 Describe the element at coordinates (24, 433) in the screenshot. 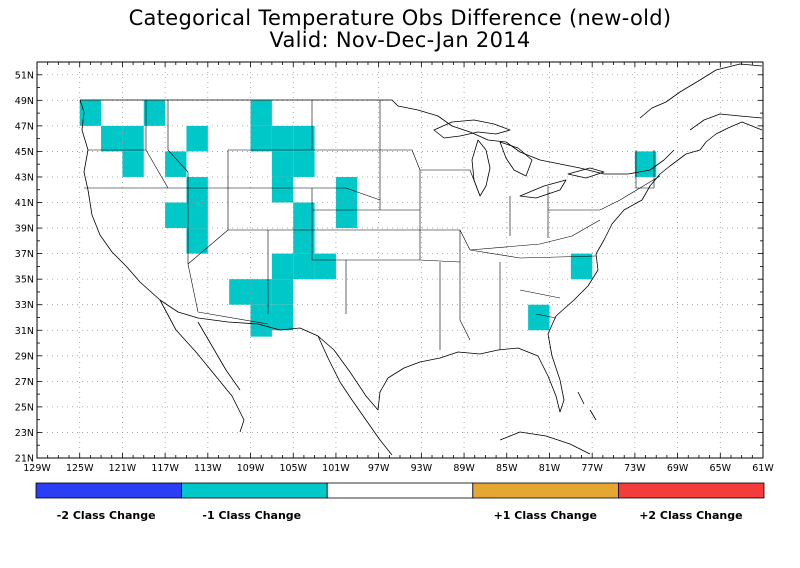

I see `y-tick-label: 23N` at that location.